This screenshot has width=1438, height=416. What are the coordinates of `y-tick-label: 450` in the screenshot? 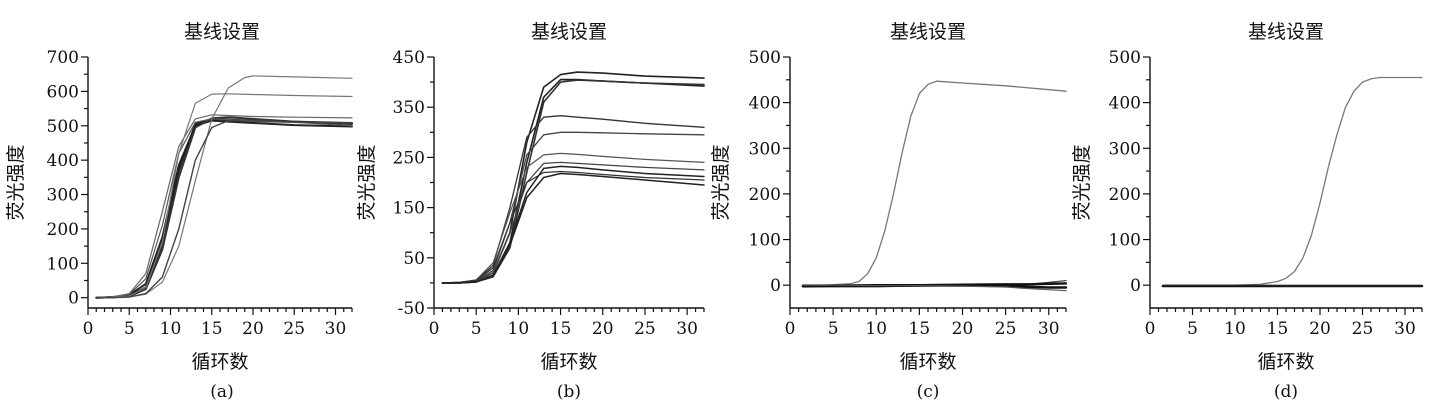 It's located at (409, 58).